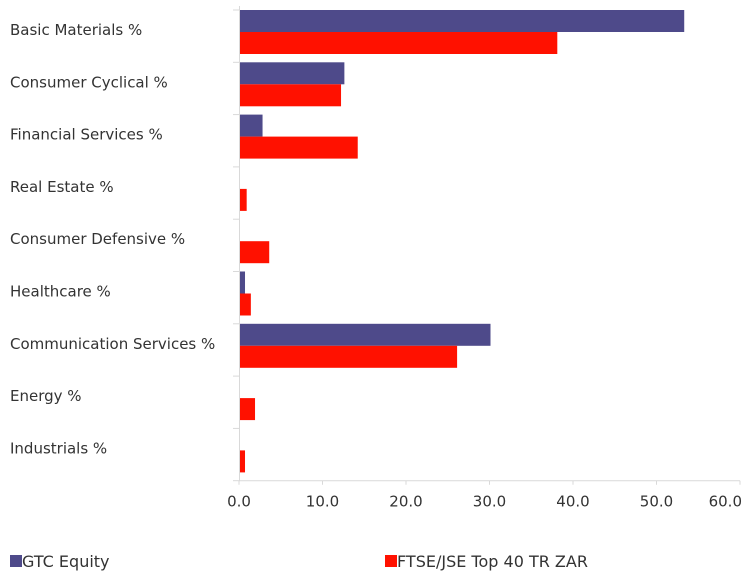 The image size is (743, 582). Describe the element at coordinates (239, 502) in the screenshot. I see `x-tick-label: 0.0` at that location.